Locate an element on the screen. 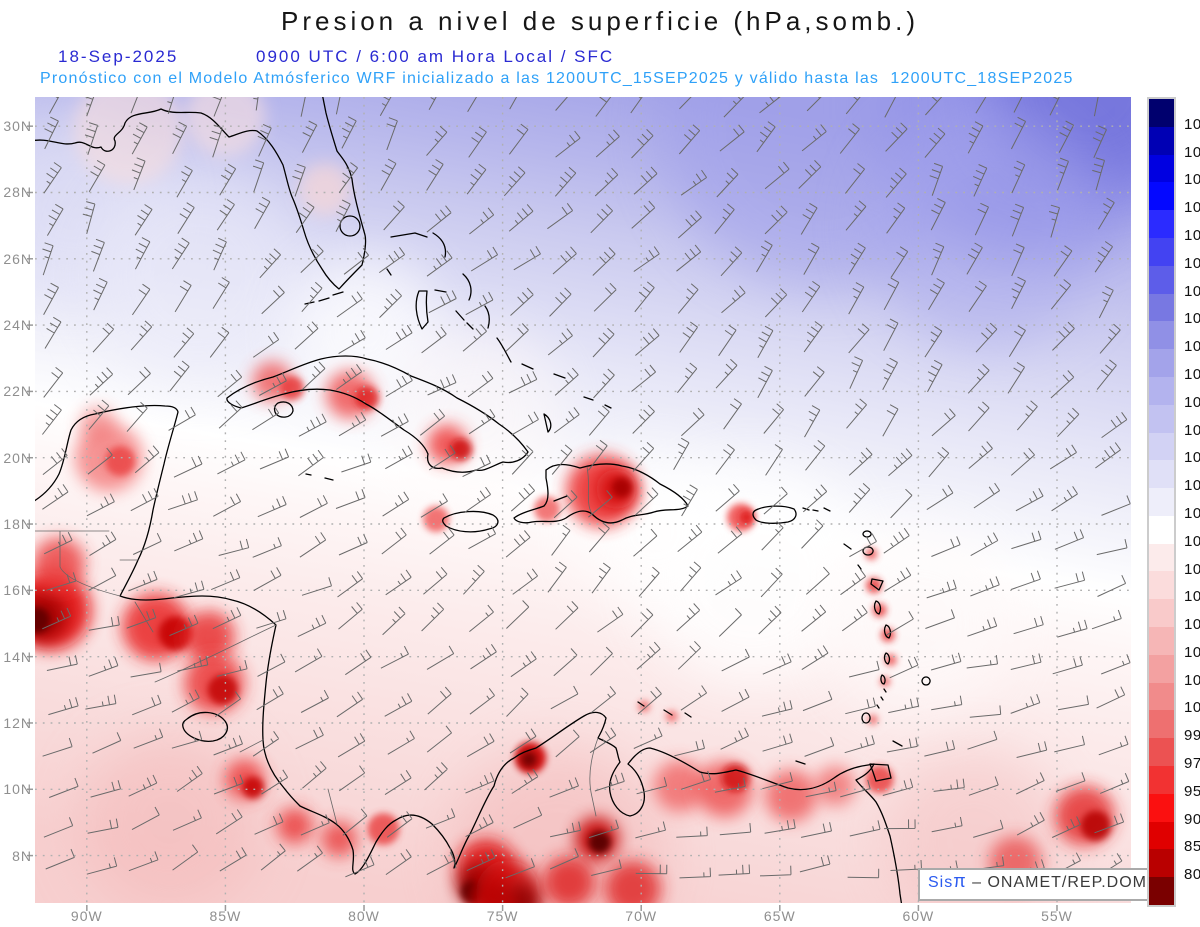 Image resolution: width=1200 pixels, height=927 pixels. colorbar-frame is located at coordinates (1161, 502).